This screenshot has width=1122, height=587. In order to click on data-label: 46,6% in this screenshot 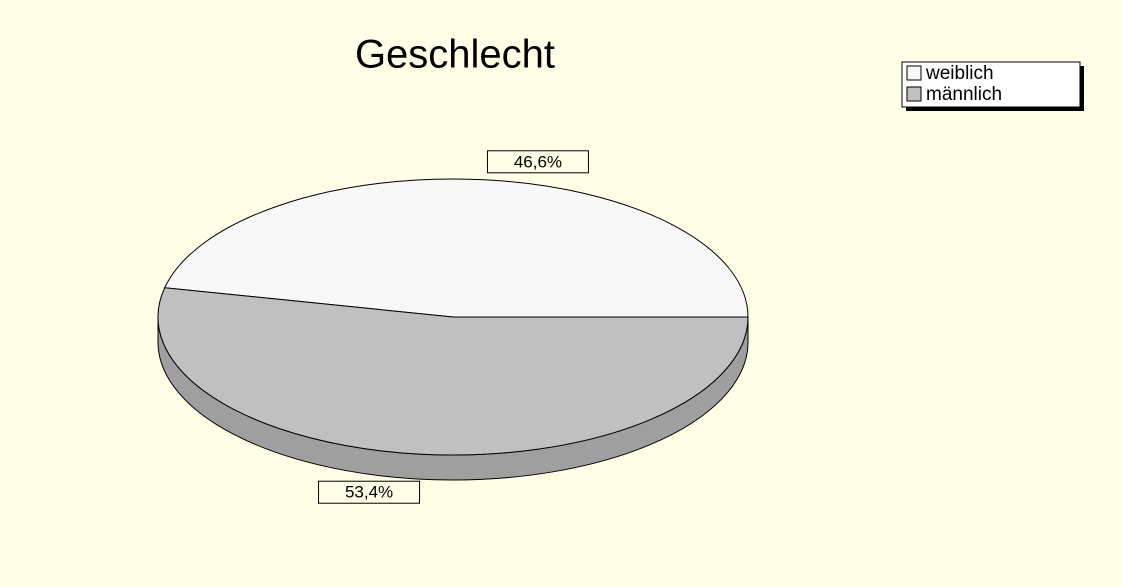, I will do `click(538, 161)`.